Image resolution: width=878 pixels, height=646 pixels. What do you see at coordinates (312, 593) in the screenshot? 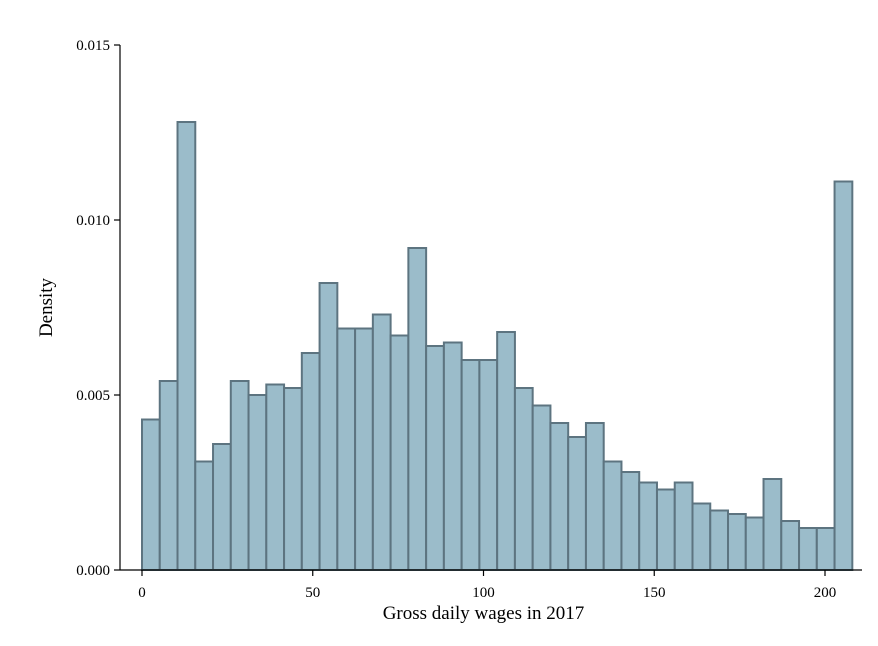
I see `x-tick-label: 50` at bounding box center [312, 593].